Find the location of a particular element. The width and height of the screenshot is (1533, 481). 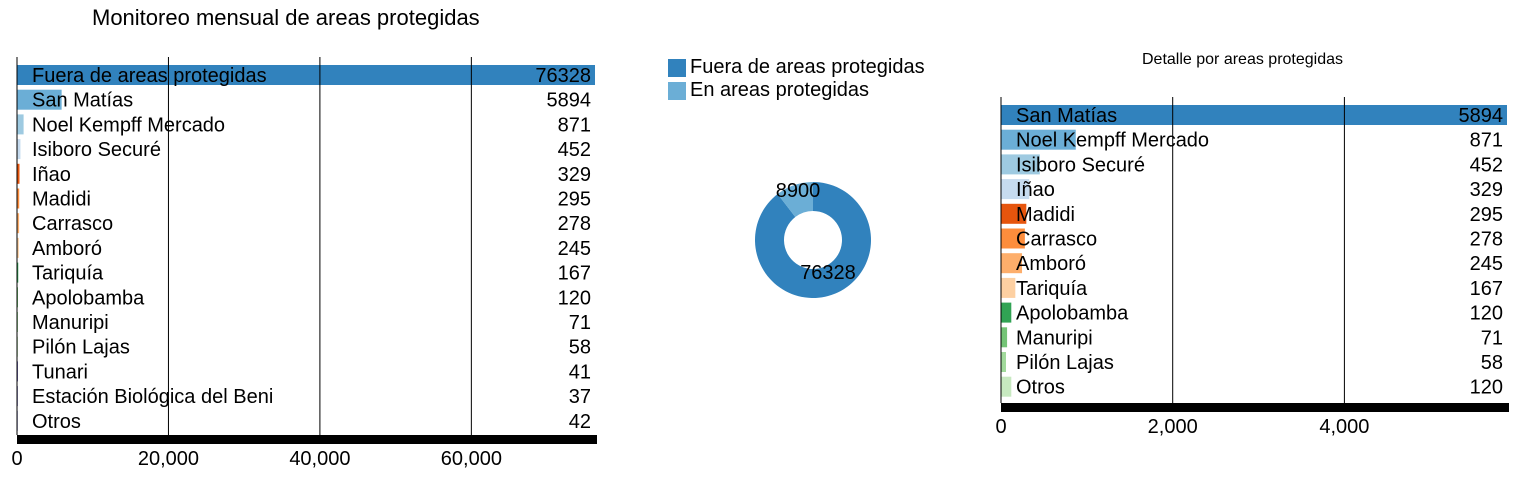

bar-label: Fuera de areas protegidas is located at coordinates (149, 76).